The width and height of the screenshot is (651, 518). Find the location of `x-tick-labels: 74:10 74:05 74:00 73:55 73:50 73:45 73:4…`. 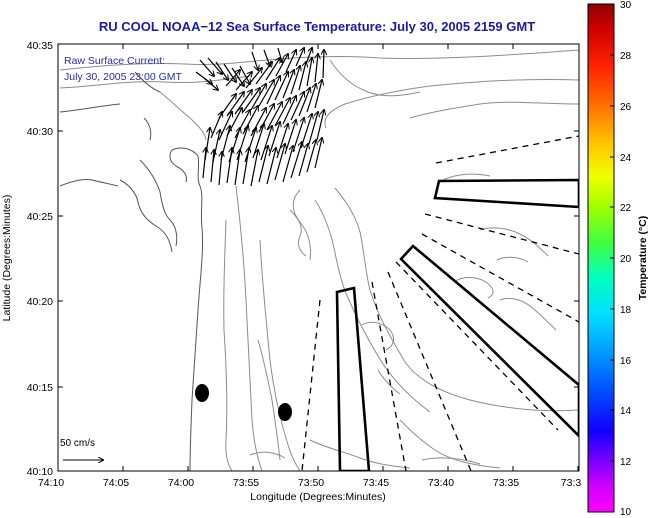

x-tick-labels: 74:10 74:05 74:00 73:55 73:50 73:45 73:4… is located at coordinates (310, 483).